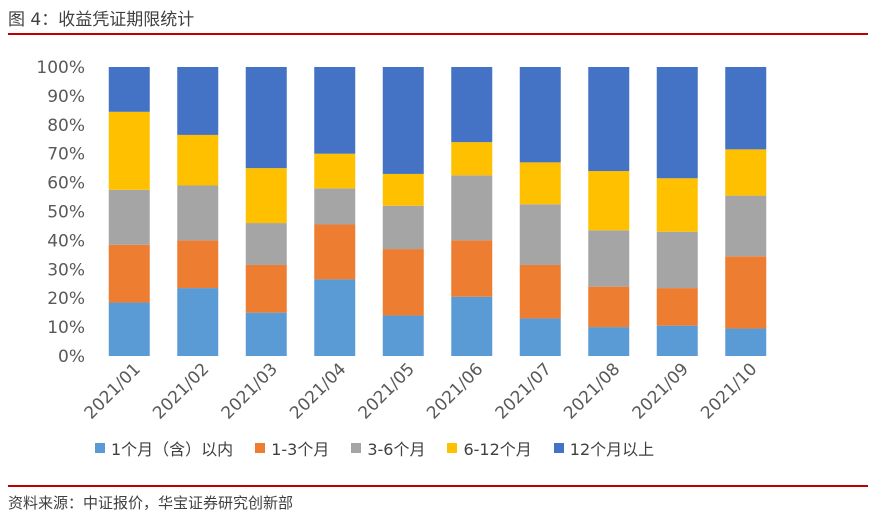  Describe the element at coordinates (592, 391) in the screenshot. I see `x-tick-label: 2021/08` at that location.